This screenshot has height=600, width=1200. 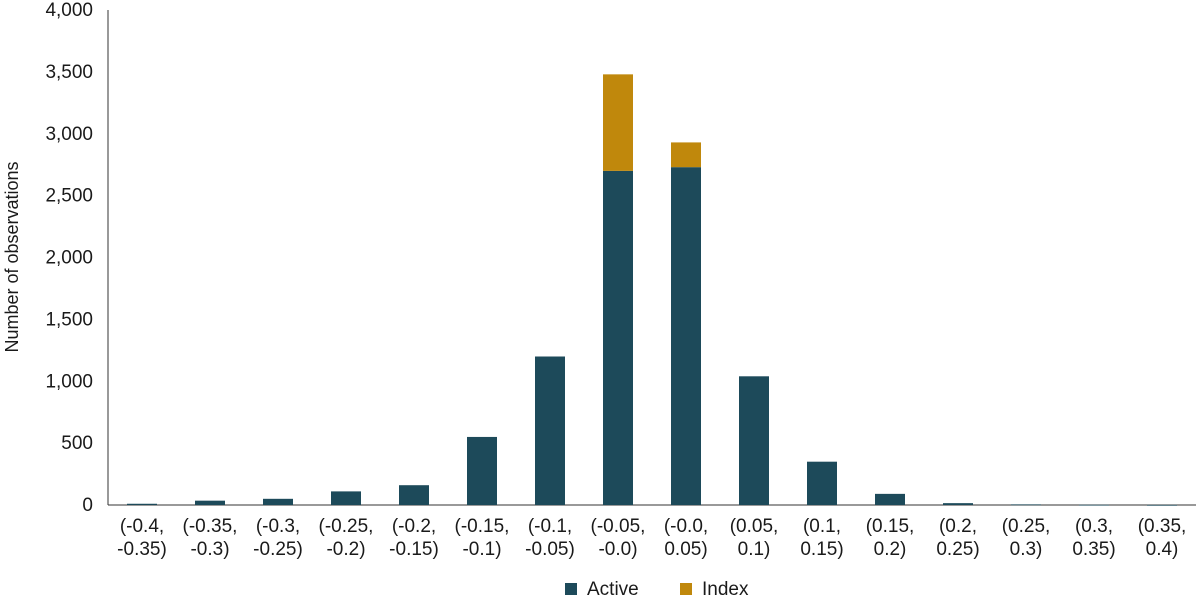 I want to click on y-tick-label: 2,000, so click(x=69, y=258).